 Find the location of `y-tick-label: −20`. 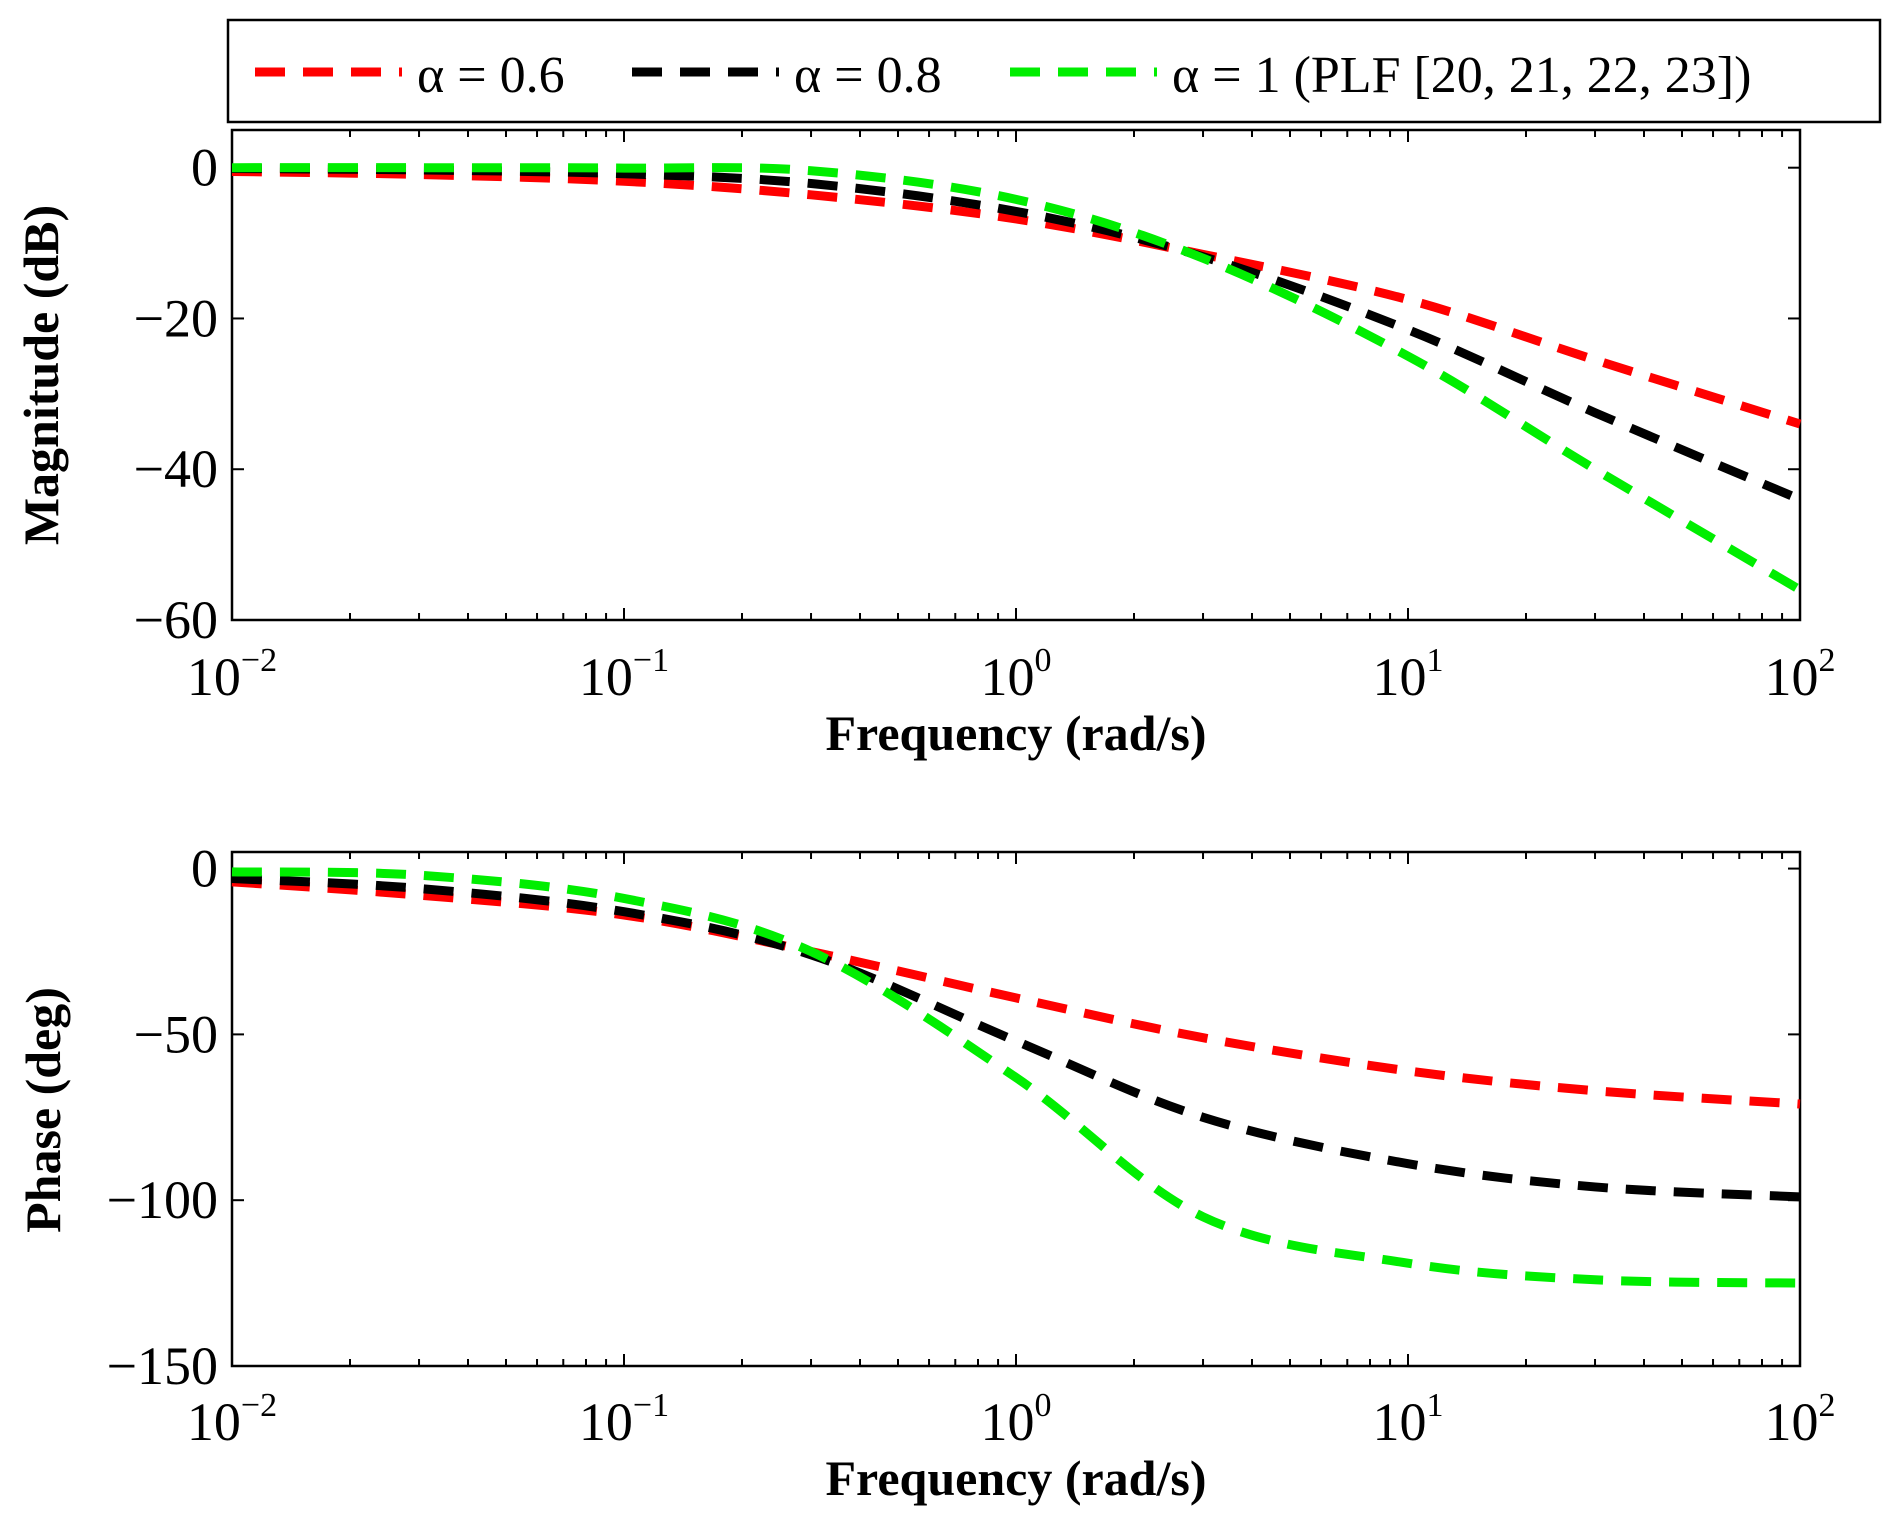

y-tick-label: −20 is located at coordinates (176, 318).